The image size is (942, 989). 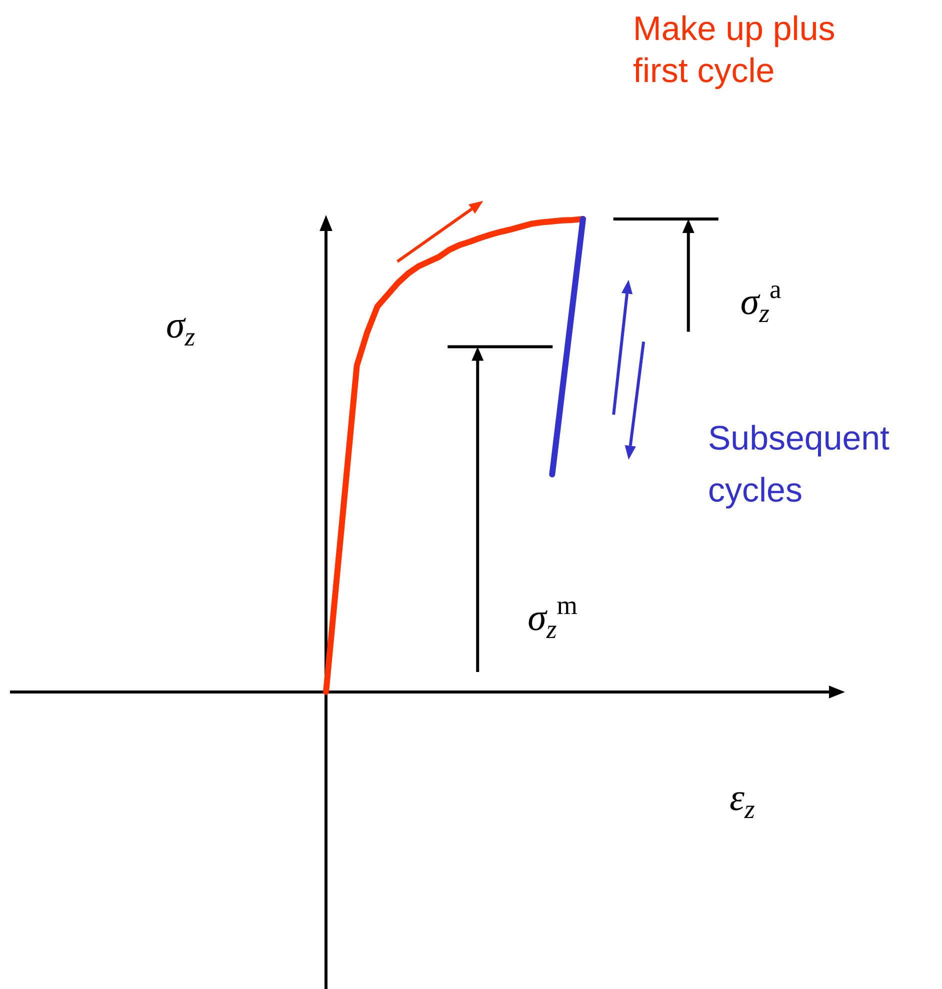 What do you see at coordinates (742, 800) in the screenshot?
I see `x-axis-title: ε$_{z}$` at bounding box center [742, 800].